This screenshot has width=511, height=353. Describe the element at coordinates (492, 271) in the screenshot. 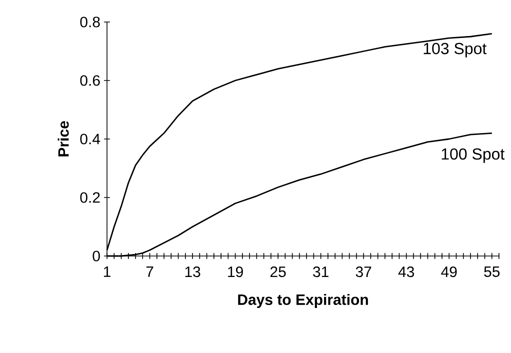

I see `x-tick-label: 55` at that location.